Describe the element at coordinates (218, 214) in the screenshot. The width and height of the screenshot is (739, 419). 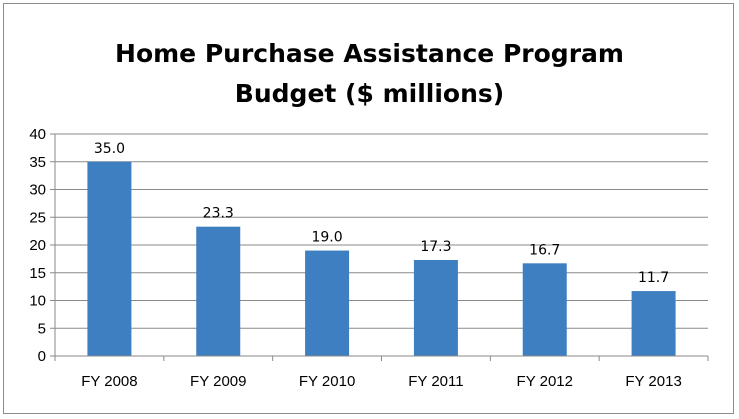
I see `data-label: 23.3` at that location.